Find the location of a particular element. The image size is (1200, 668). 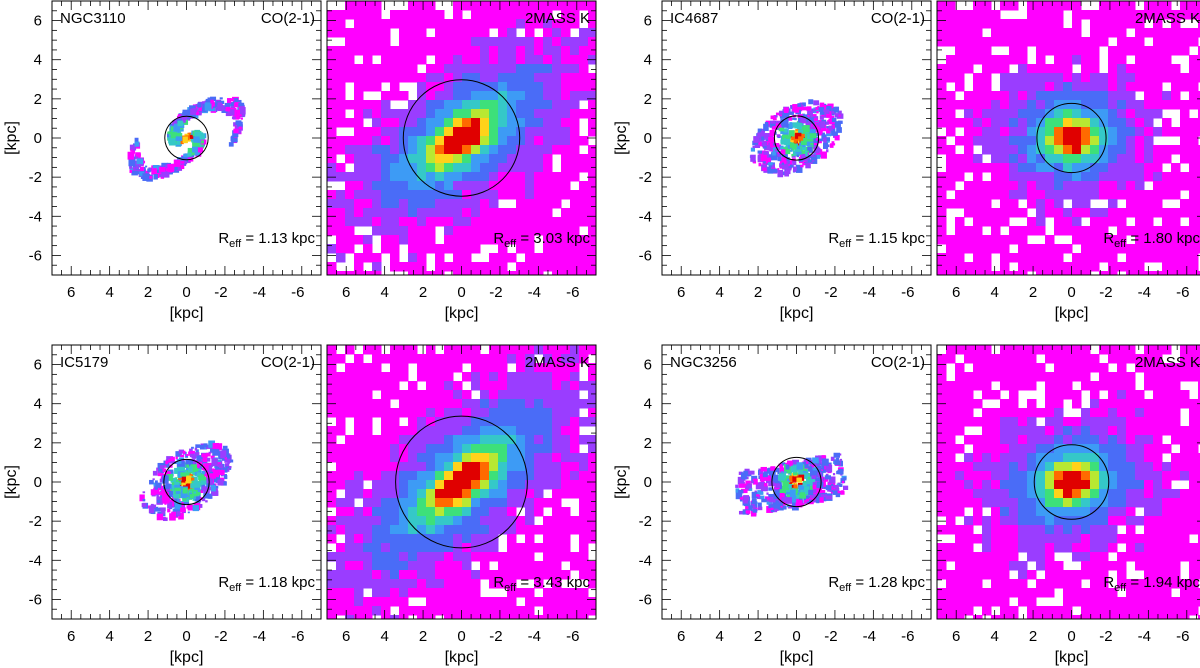

kband-label: 2MASS K is located at coordinates (557, 362).